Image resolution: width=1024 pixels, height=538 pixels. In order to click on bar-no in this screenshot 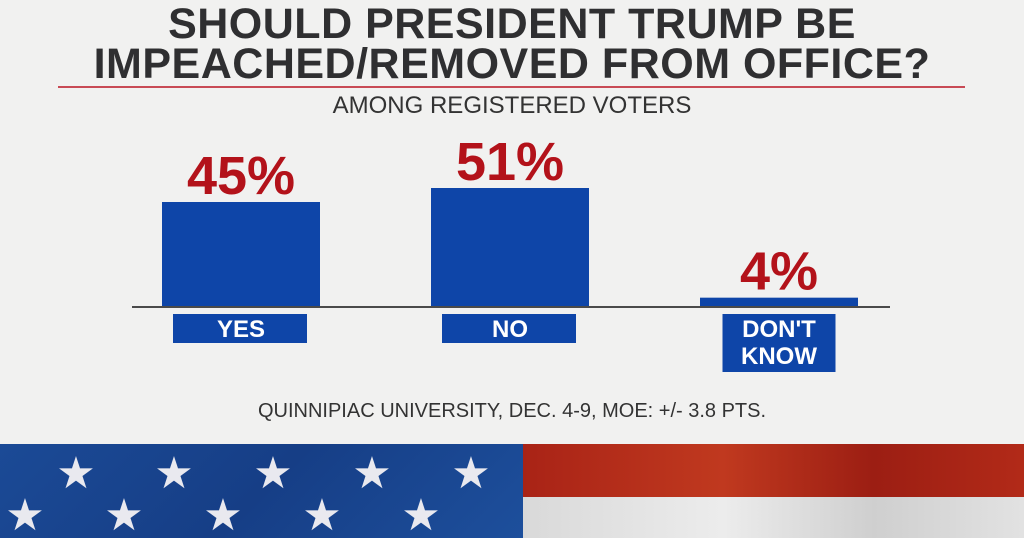, I will do `click(510, 247)`.